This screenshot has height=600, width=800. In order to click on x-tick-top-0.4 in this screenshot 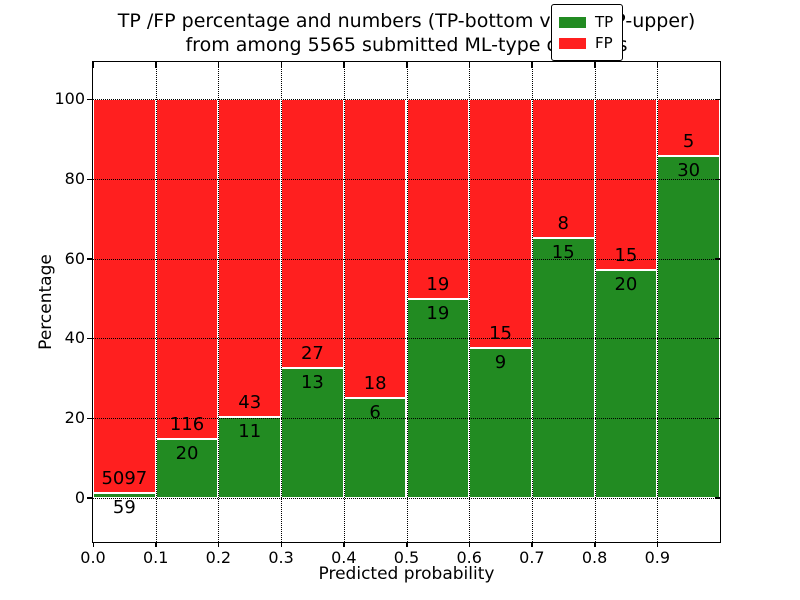, I will do `click(344, 65)`.